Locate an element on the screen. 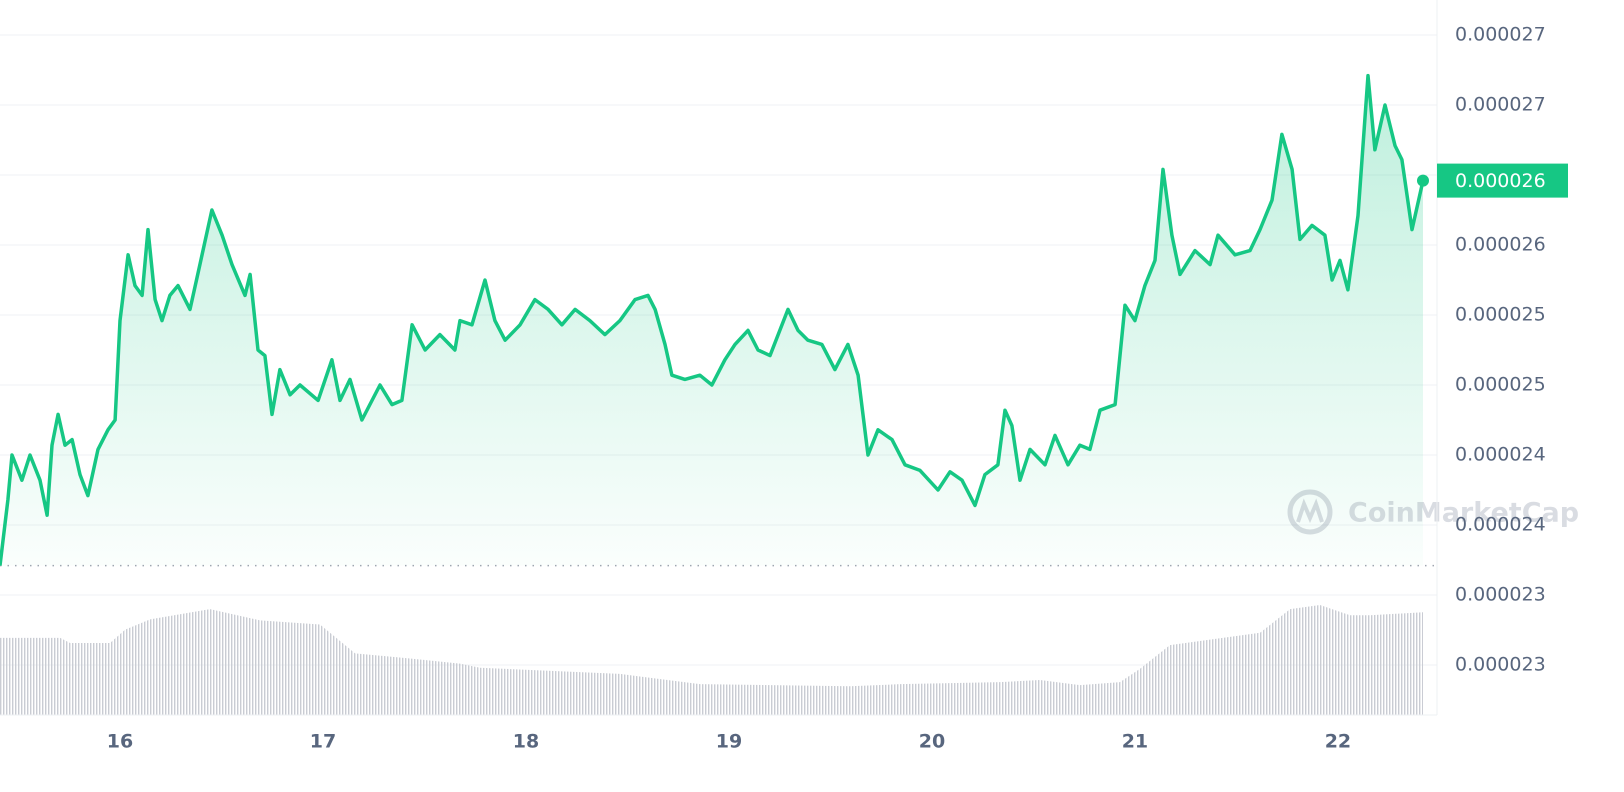 The height and width of the screenshot is (792, 1624). watermark: CoinMarketCap is located at coordinates (1433, 512).